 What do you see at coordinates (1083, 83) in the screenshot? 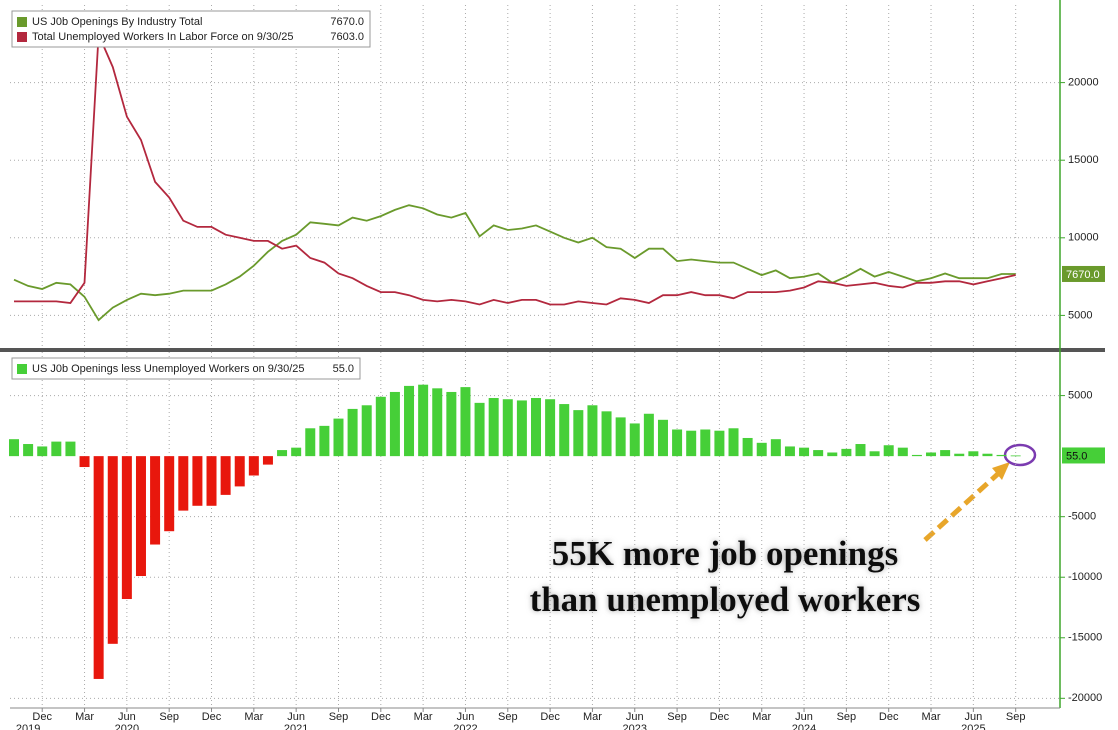
I see `y-tick-label: 20000` at bounding box center [1083, 83].